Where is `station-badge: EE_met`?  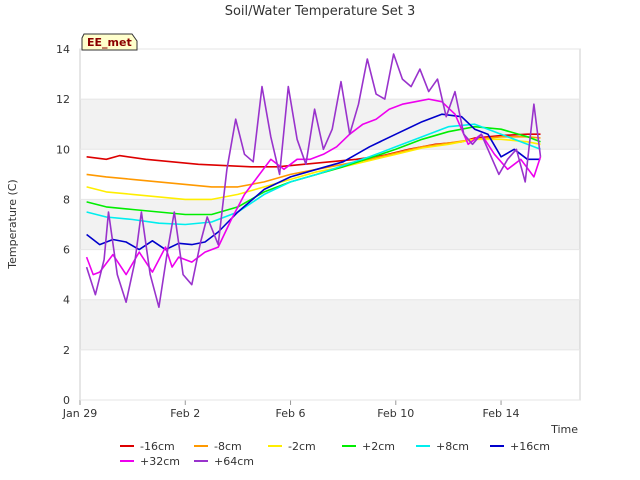
station-badge: EE_met is located at coordinates (109, 42).